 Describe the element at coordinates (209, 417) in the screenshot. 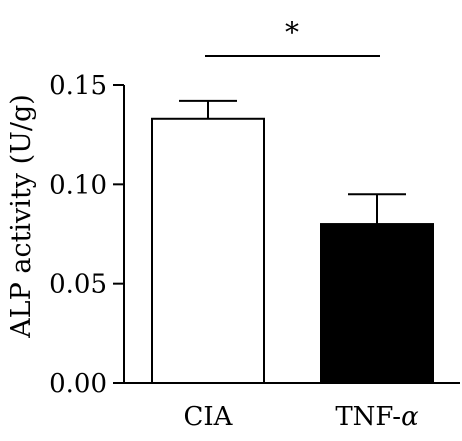

I see `x-tick-label: CIA` at that location.